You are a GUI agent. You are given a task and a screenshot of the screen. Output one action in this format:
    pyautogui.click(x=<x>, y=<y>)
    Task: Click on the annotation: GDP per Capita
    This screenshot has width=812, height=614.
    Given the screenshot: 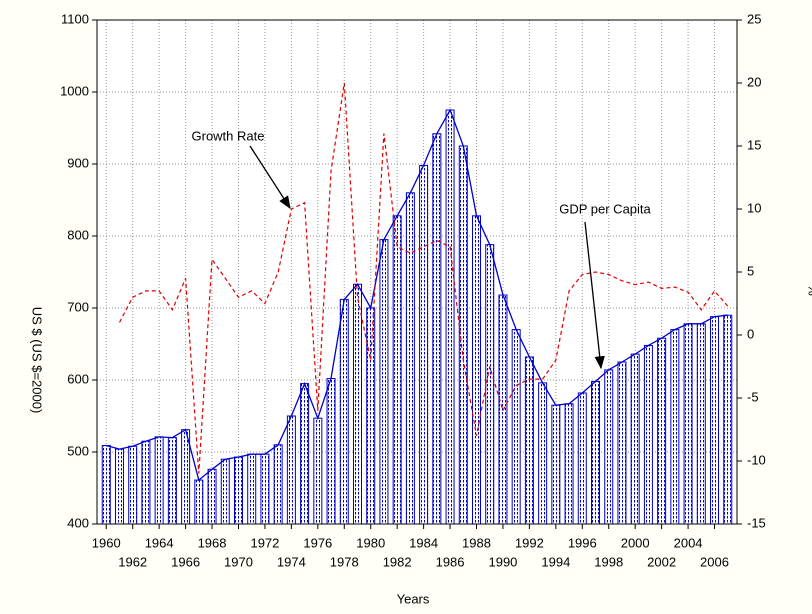 What is the action you would take?
    pyautogui.click(x=605, y=208)
    